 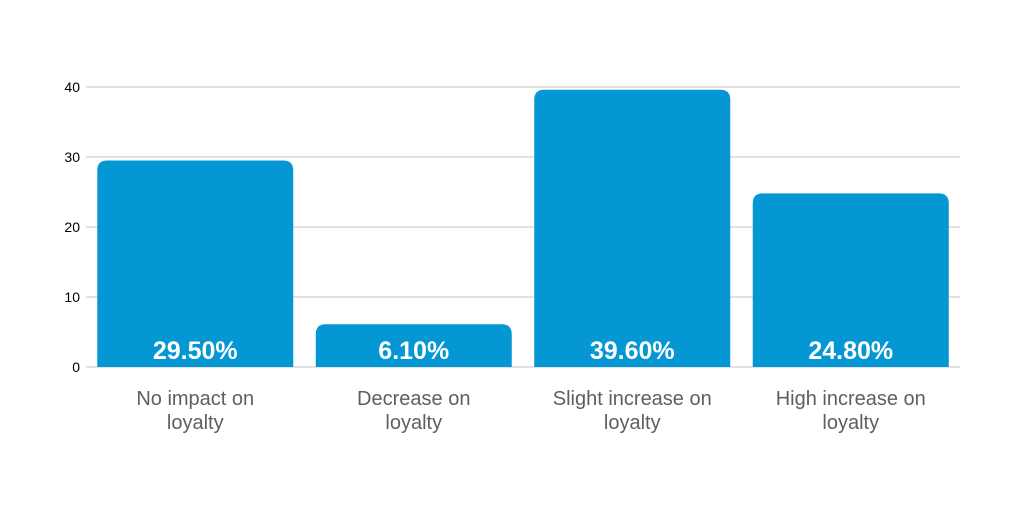 What do you see at coordinates (413, 411) in the screenshot?
I see `x-category-label: Decrease on loyalty` at bounding box center [413, 411].